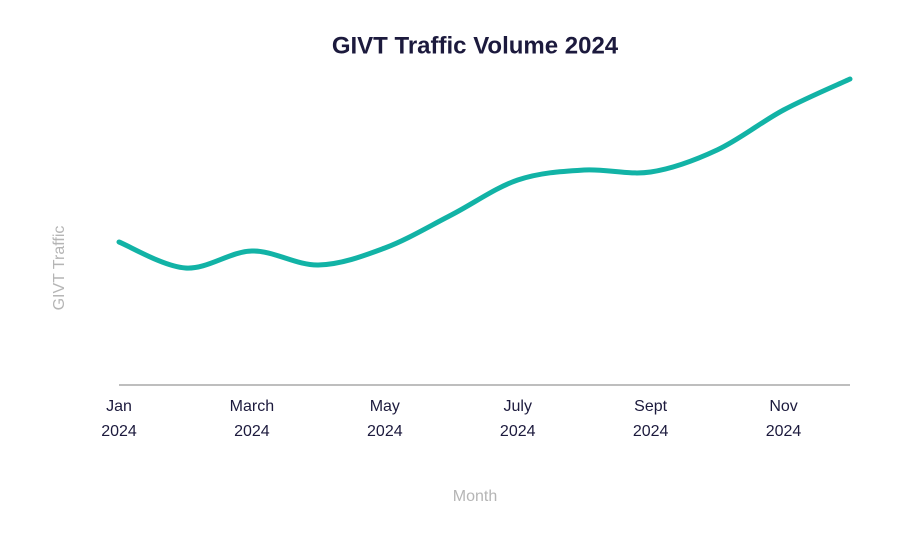 This screenshot has height=541, width=900. I want to click on x-tick-label: Sept 2024, so click(651, 419).